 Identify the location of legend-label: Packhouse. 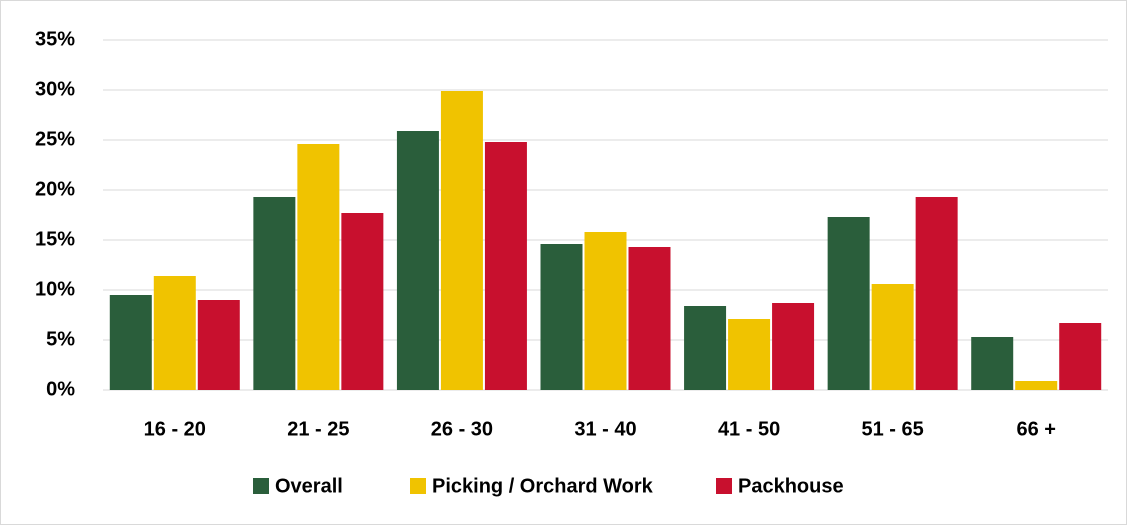
(791, 486).